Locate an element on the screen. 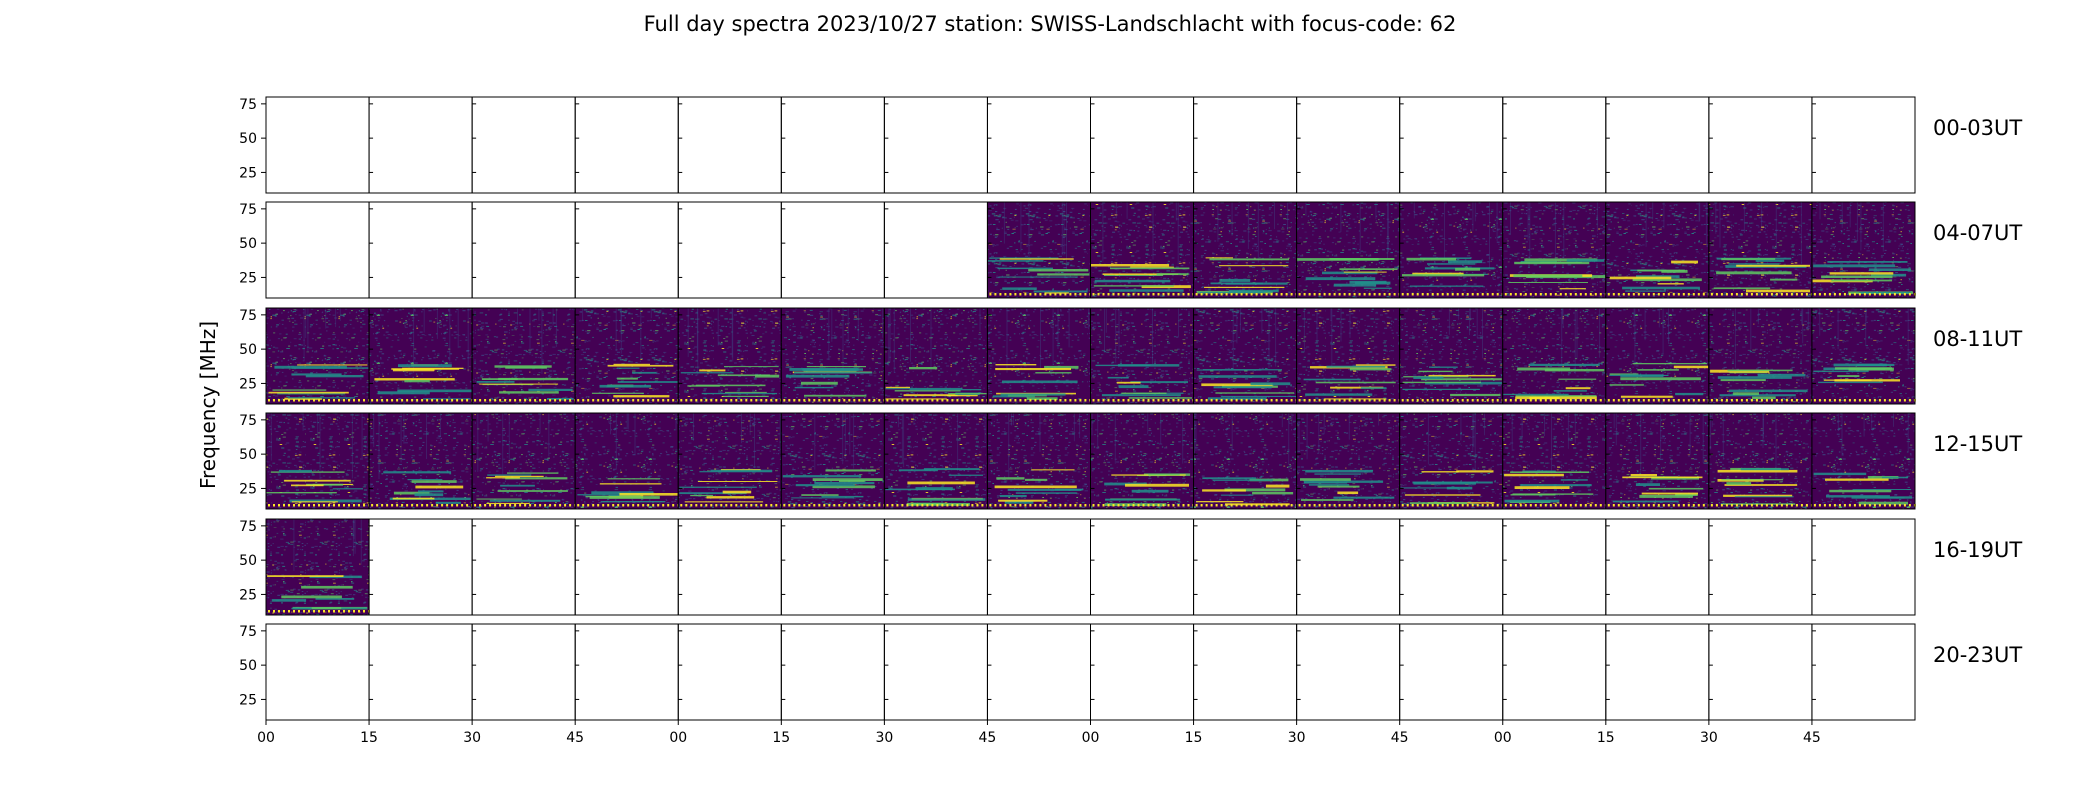 The width and height of the screenshot is (2100, 800). spectrum-noise is located at coordinates (1760, 250).